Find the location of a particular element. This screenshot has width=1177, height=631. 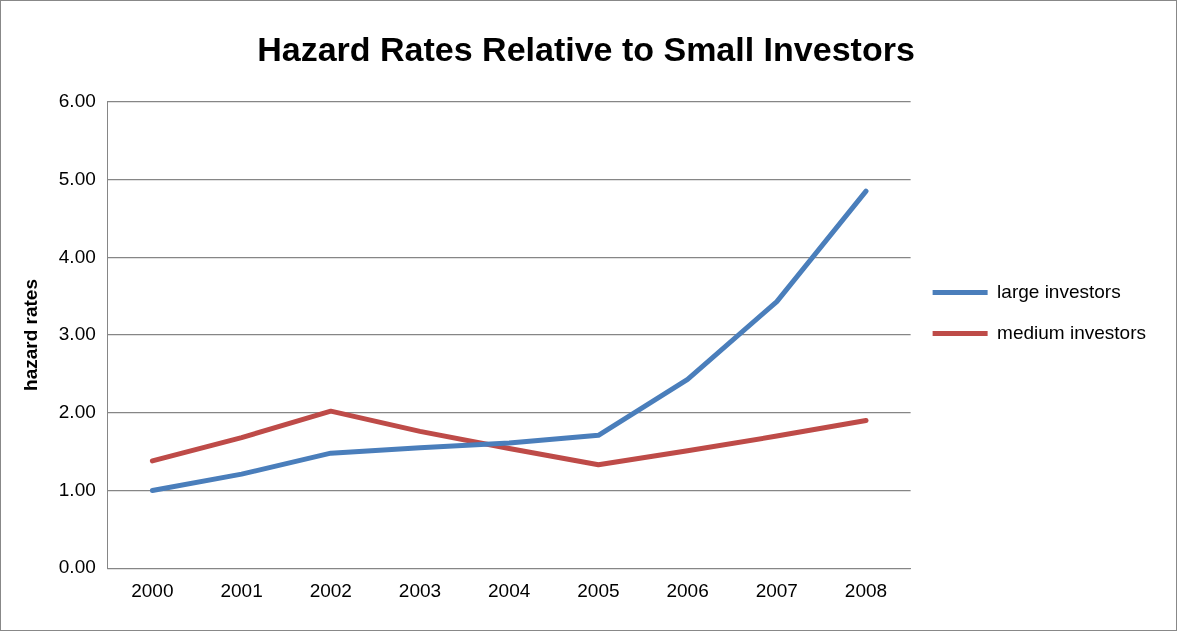

x-tick-label: 2001 is located at coordinates (241, 590).